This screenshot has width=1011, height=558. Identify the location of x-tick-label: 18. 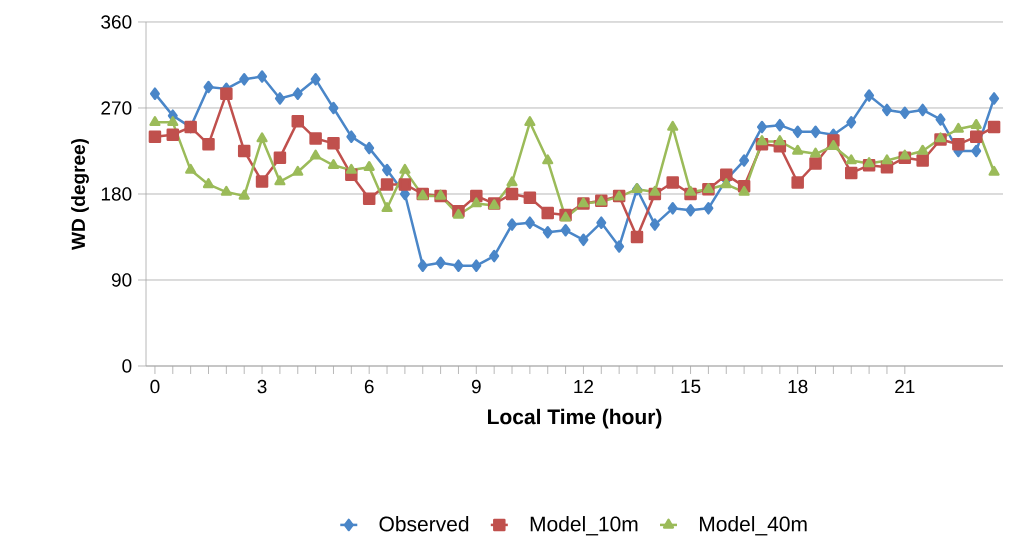
(798, 386).